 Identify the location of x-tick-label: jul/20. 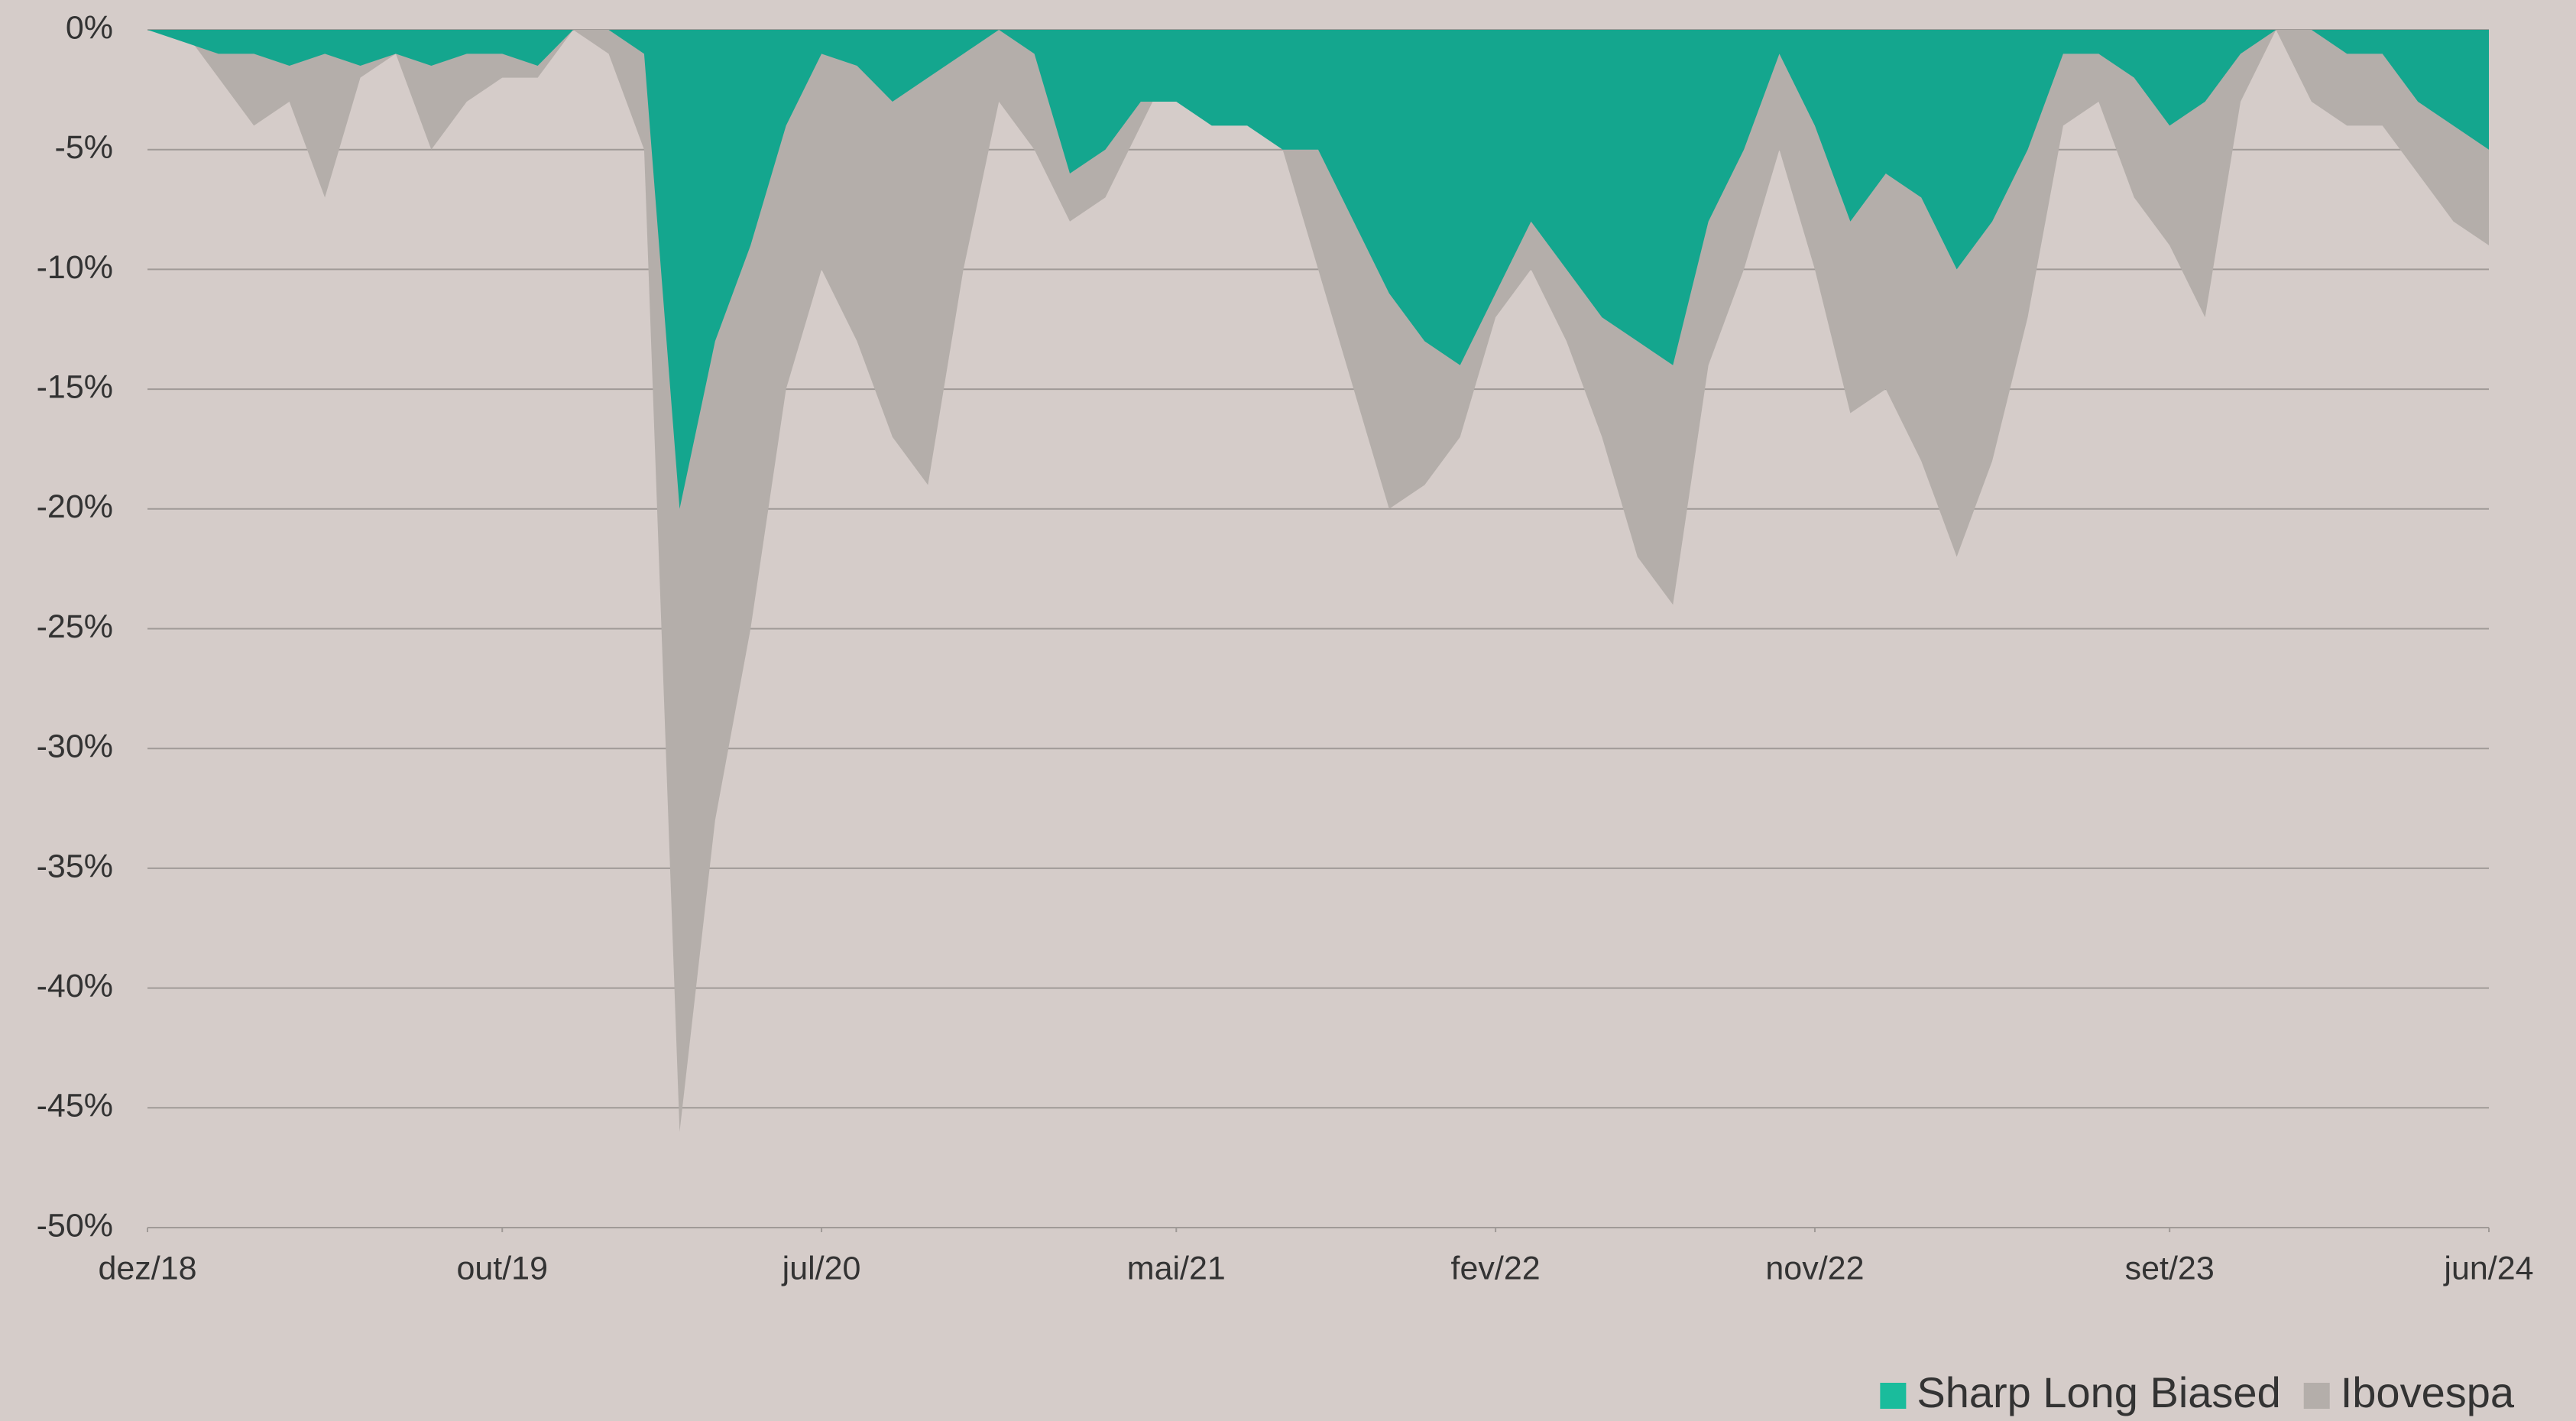
(821, 1268).